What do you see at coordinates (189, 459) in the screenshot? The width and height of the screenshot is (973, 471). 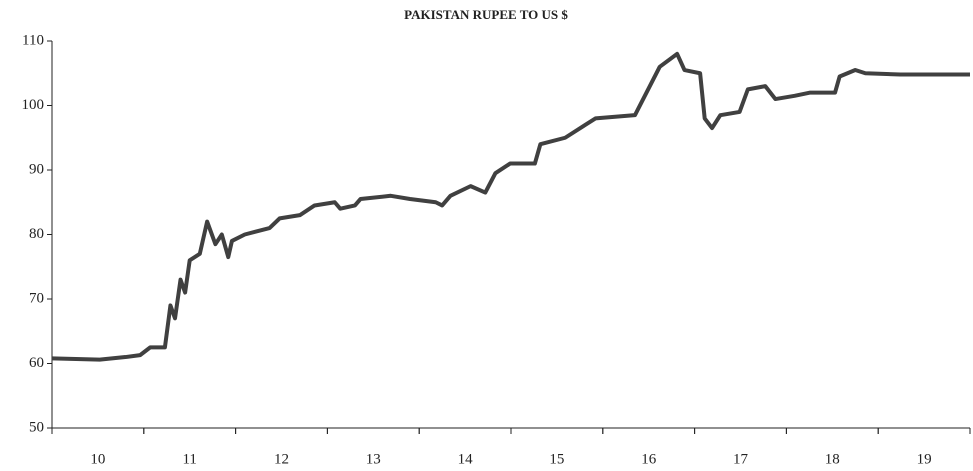 I see `x-tick-label: 11` at bounding box center [189, 459].